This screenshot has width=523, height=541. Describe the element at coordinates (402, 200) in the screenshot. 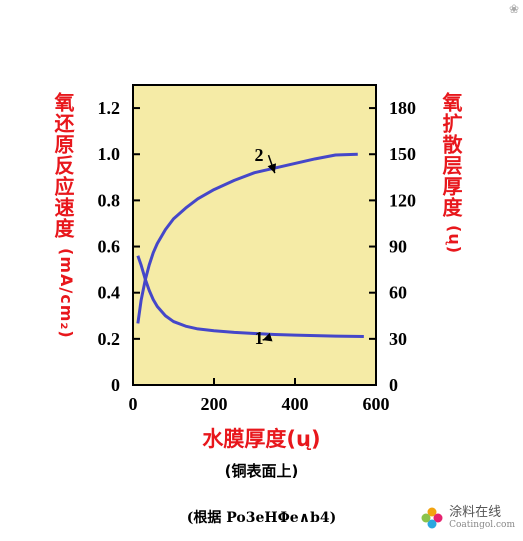

I see `y-right-tick-label: 120` at that location.